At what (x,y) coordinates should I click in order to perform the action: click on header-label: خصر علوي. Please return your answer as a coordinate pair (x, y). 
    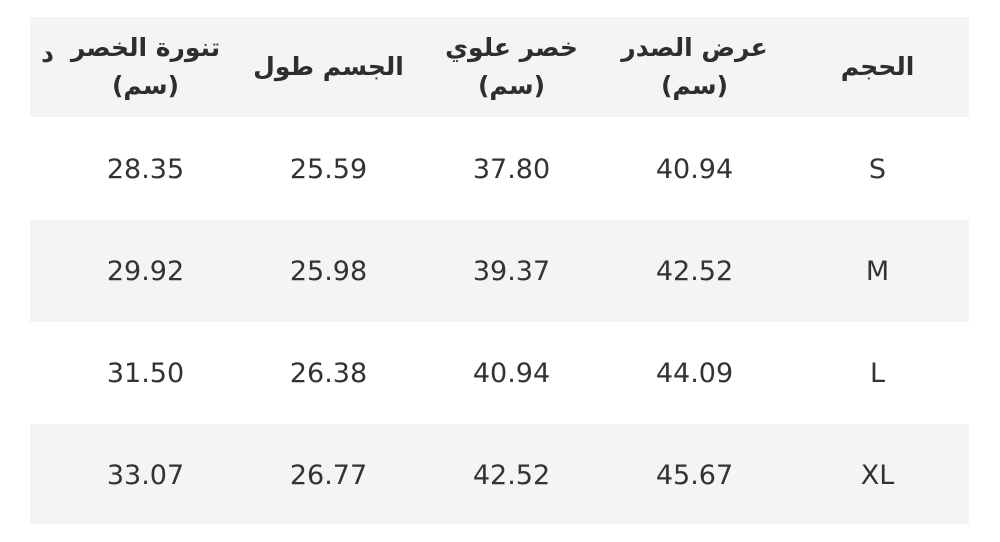
    Looking at the image, I should click on (511, 47).